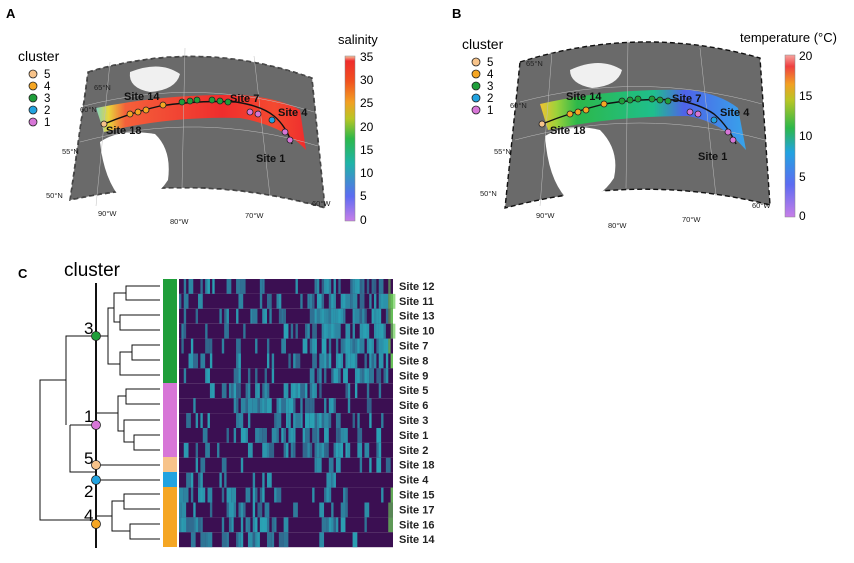 Image resolution: width=854 pixels, height=563 pixels. I want to click on heatmap-row-label: Site 3, so click(413, 421).